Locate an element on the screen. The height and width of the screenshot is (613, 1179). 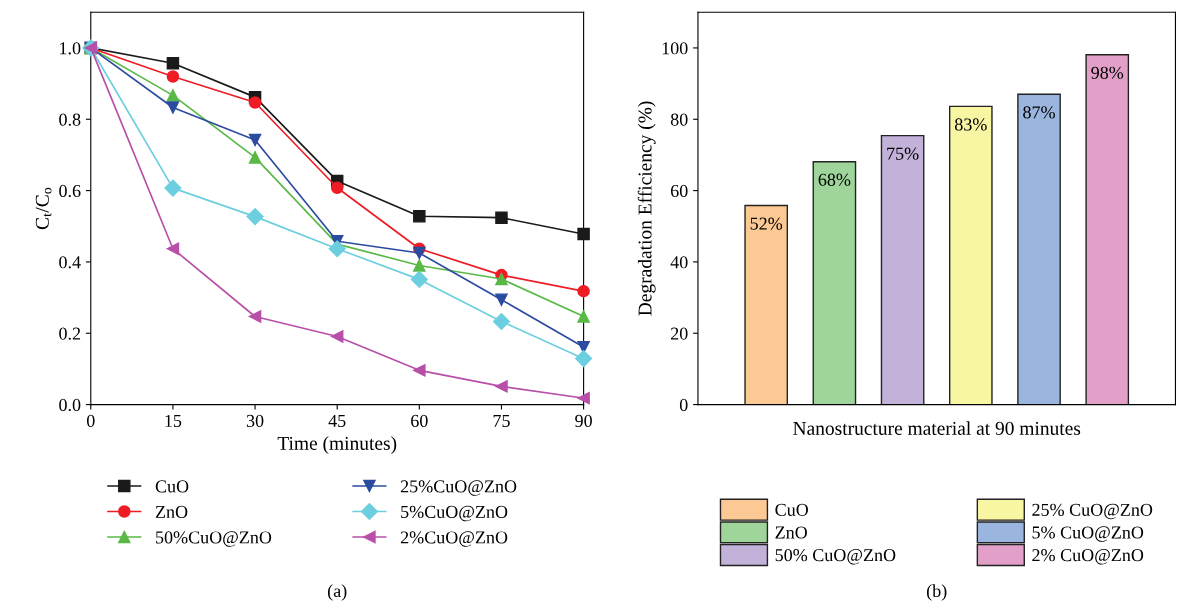
legend-label: 50% CuO@ZnO is located at coordinates (835, 557).